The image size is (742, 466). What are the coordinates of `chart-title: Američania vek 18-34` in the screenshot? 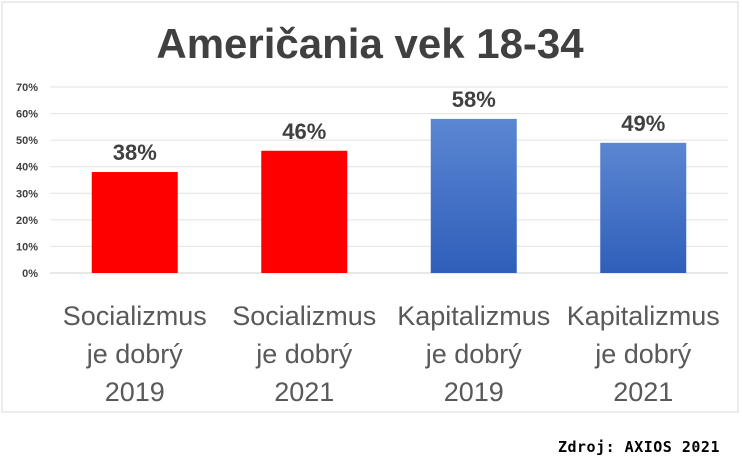 It's located at (370, 43).